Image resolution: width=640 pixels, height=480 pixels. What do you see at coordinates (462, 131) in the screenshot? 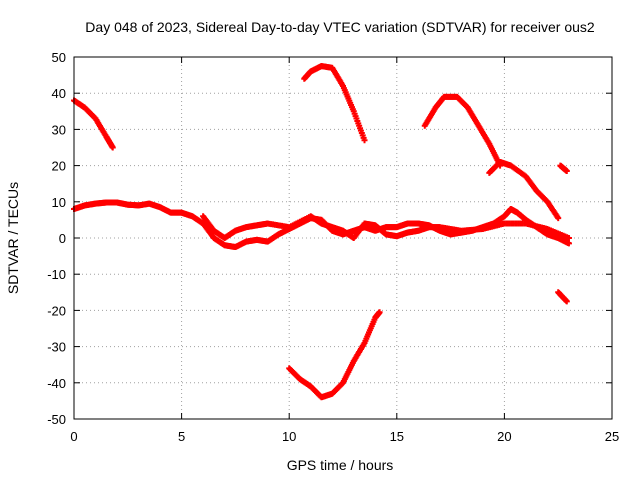
I see `series-arc-evening-high` at bounding box center [462, 131].